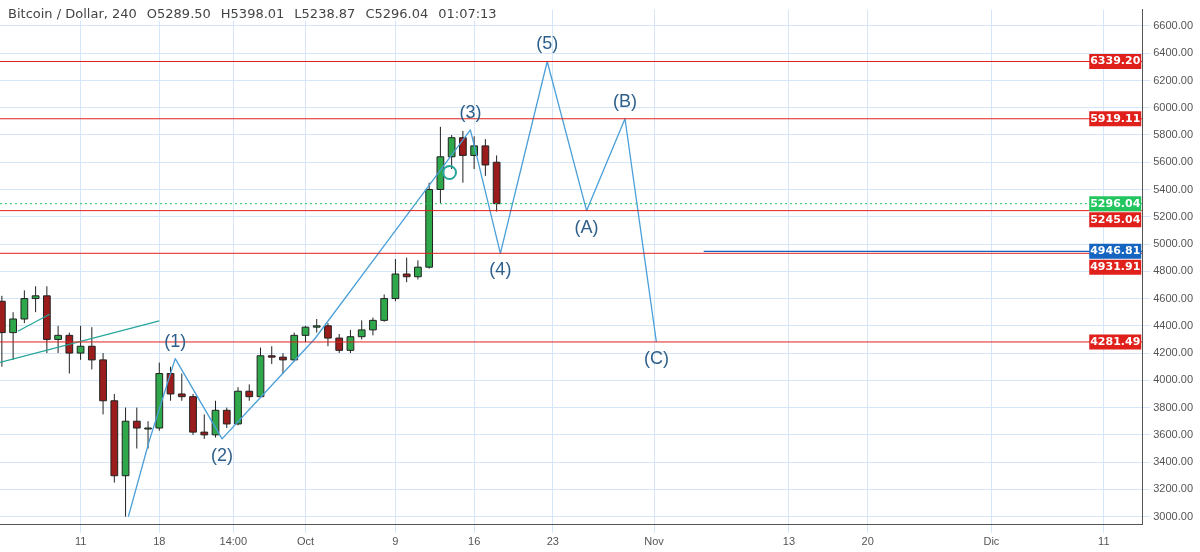  Describe the element at coordinates (1173, 461) in the screenshot. I see `y-tick-label: 3400.00` at that location.